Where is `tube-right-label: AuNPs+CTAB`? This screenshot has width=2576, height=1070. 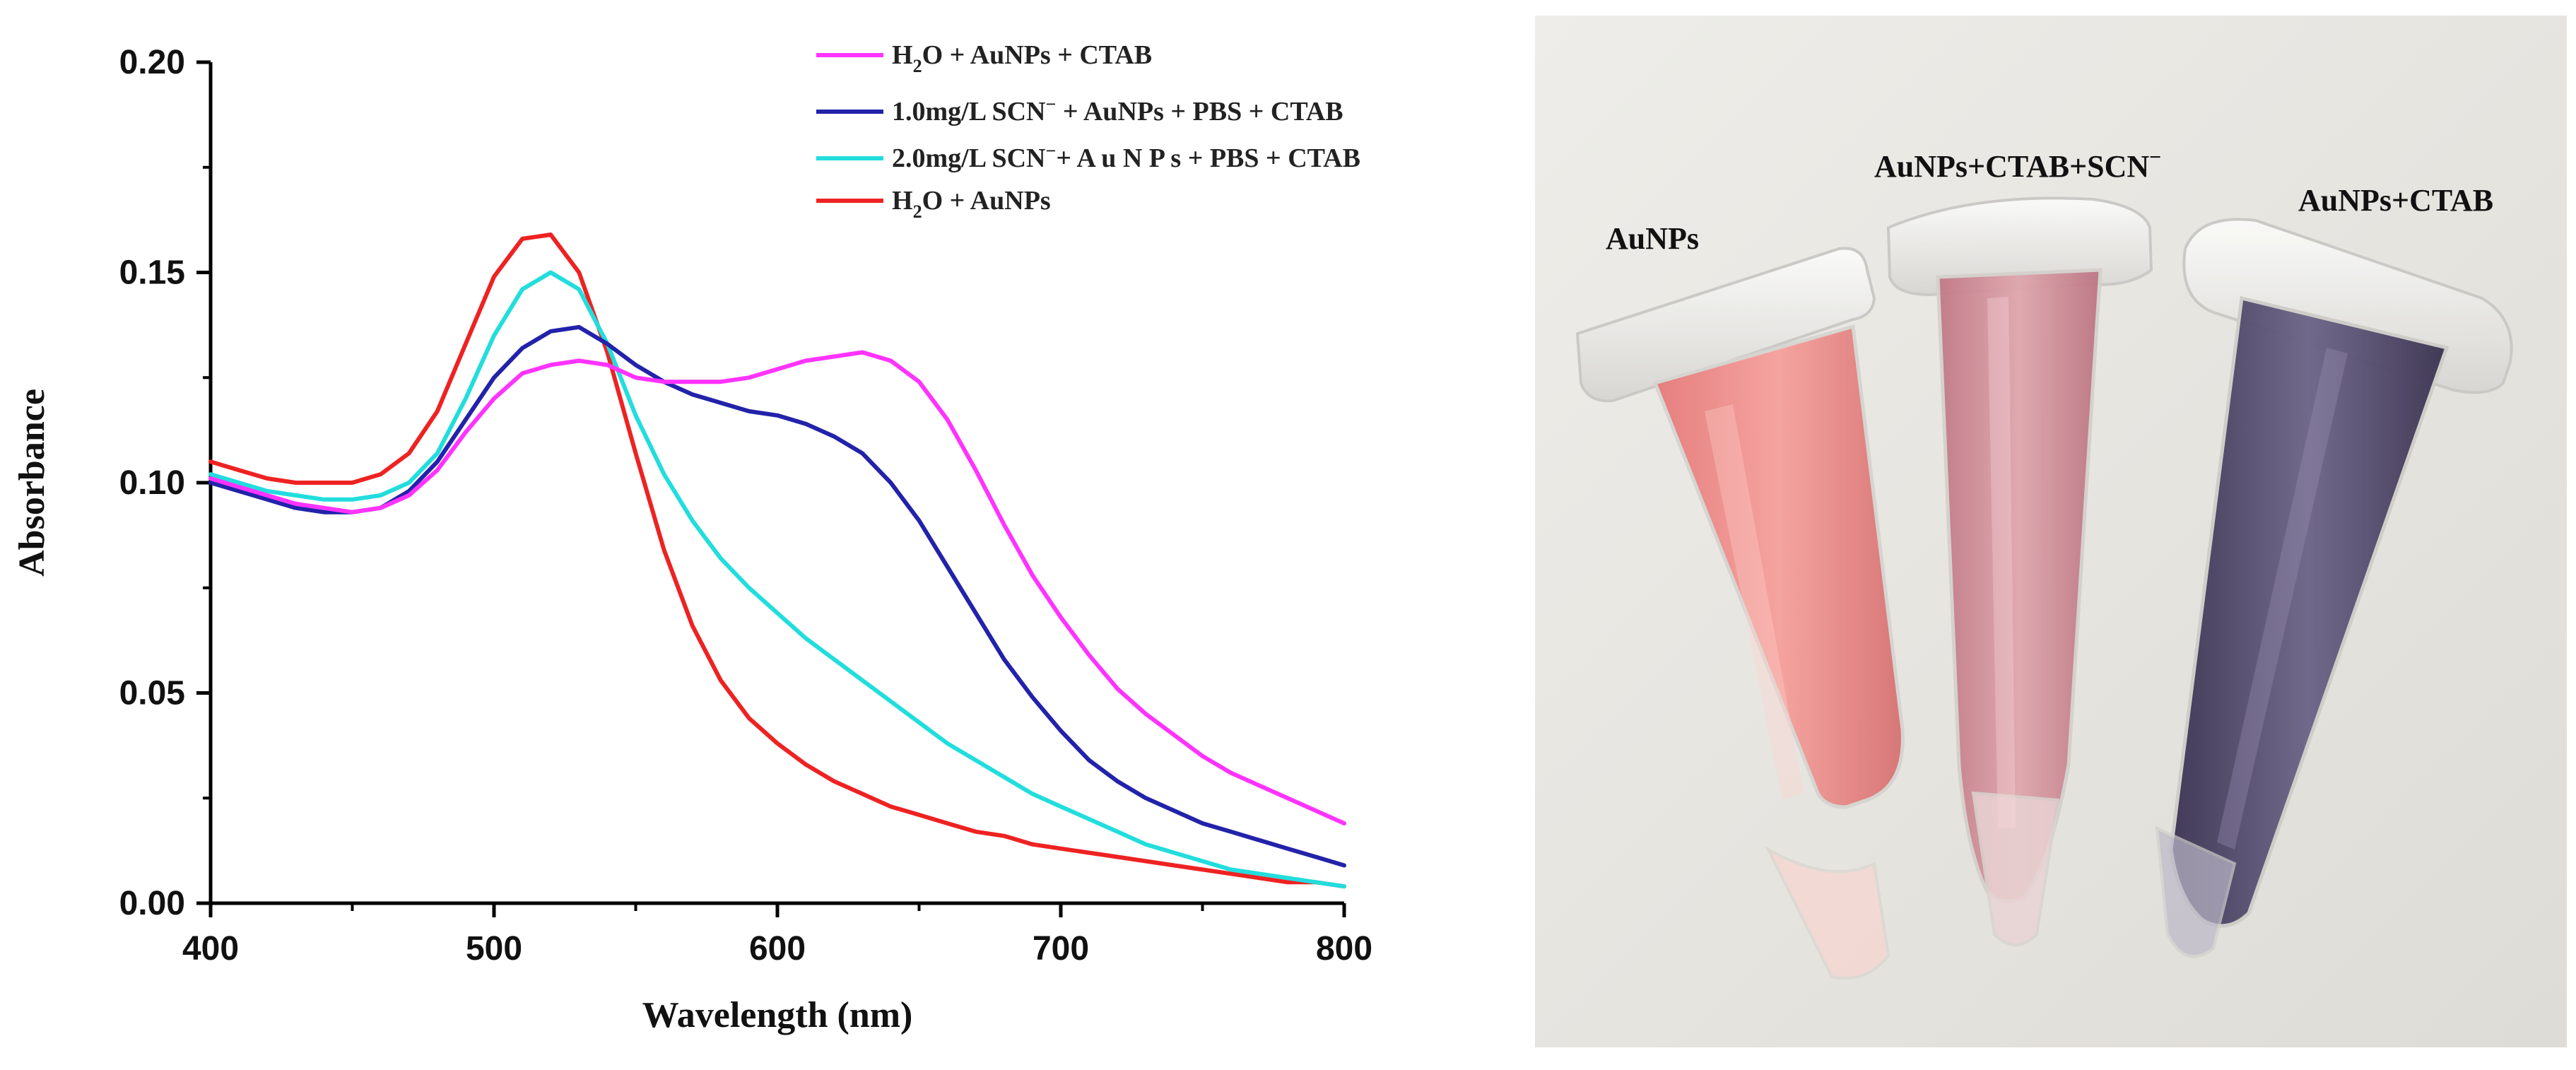
tube-right-label: AuNPs+CTAB is located at coordinates (2395, 200).